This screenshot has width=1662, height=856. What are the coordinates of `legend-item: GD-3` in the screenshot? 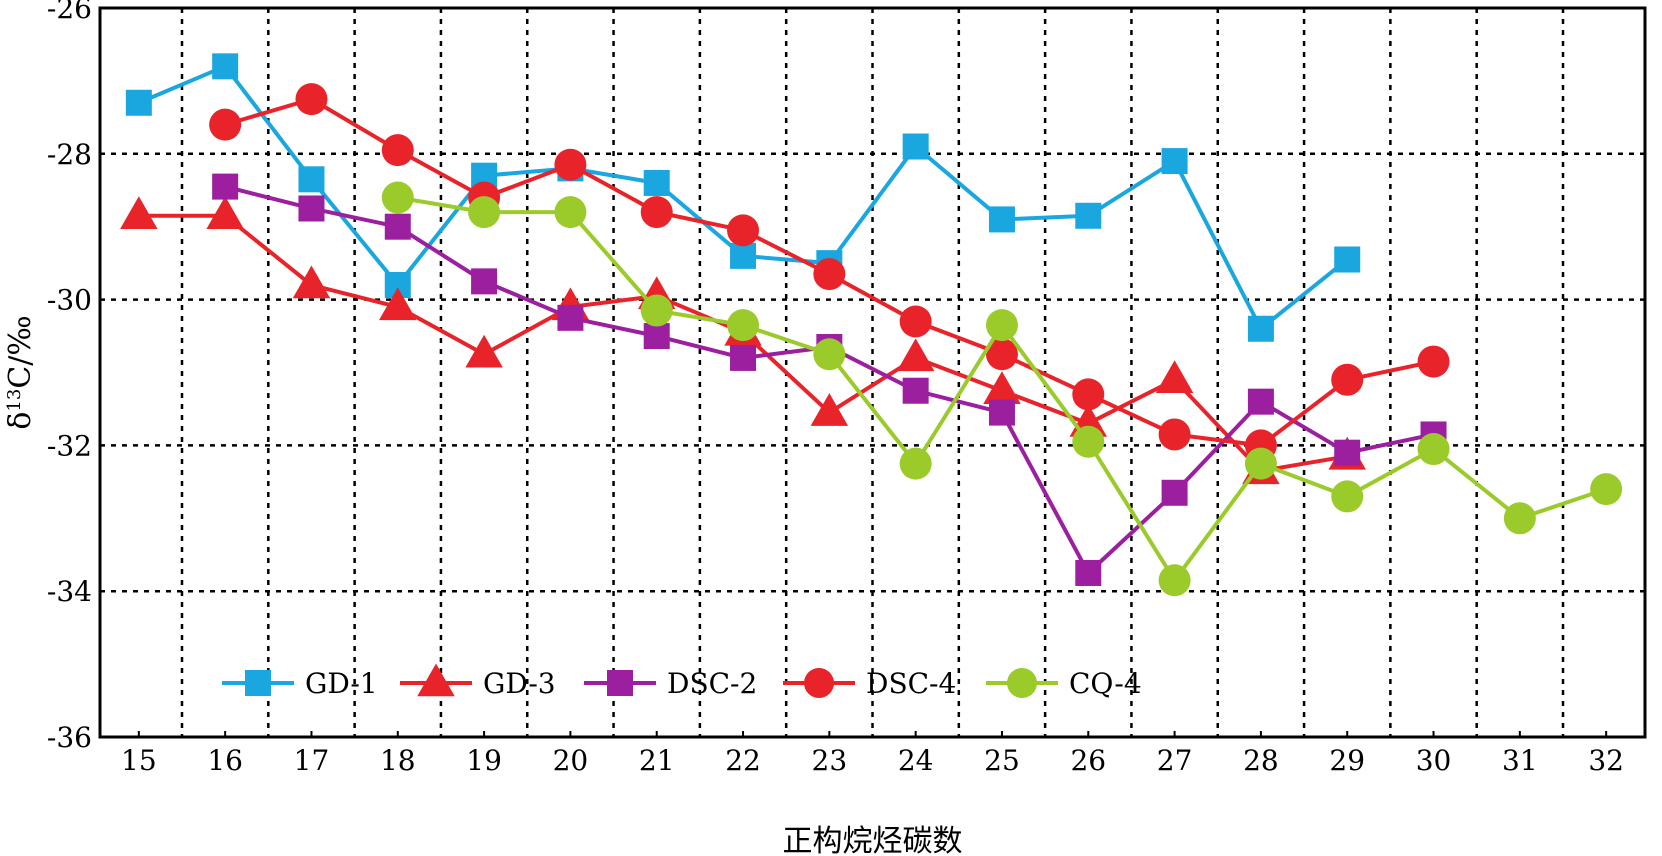 It's located at (478, 681).